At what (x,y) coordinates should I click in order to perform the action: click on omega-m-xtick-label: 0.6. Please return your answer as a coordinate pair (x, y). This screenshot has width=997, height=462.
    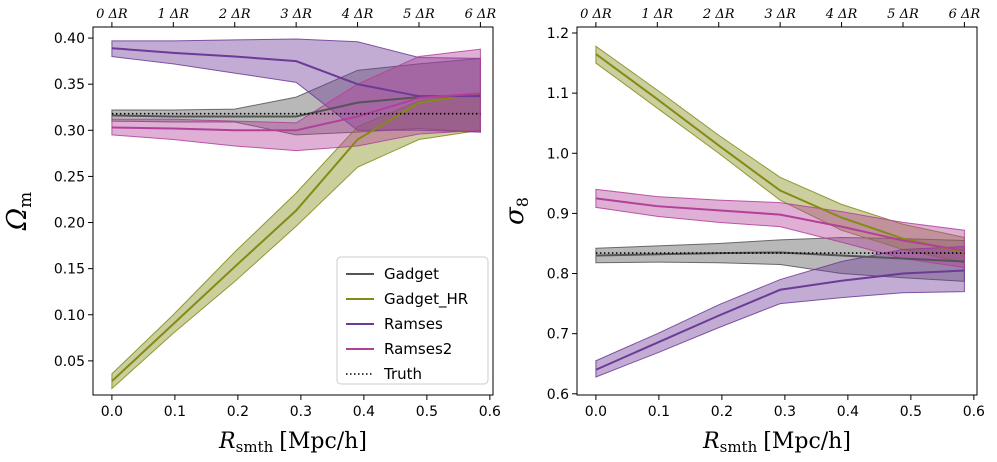
    Looking at the image, I should click on (490, 412).